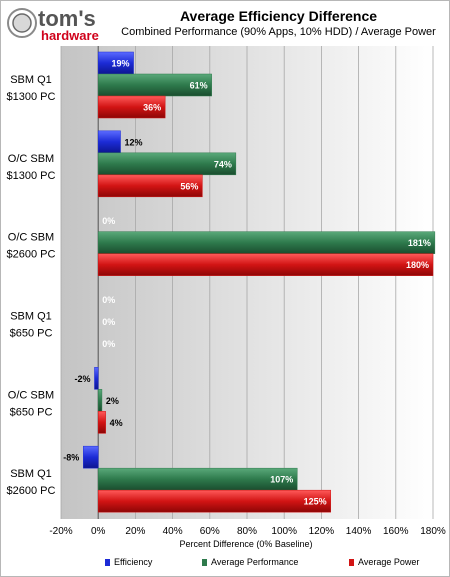 This screenshot has width=450, height=577. What do you see at coordinates (204, 562) in the screenshot?
I see `legend-swatch-performance` at bounding box center [204, 562].